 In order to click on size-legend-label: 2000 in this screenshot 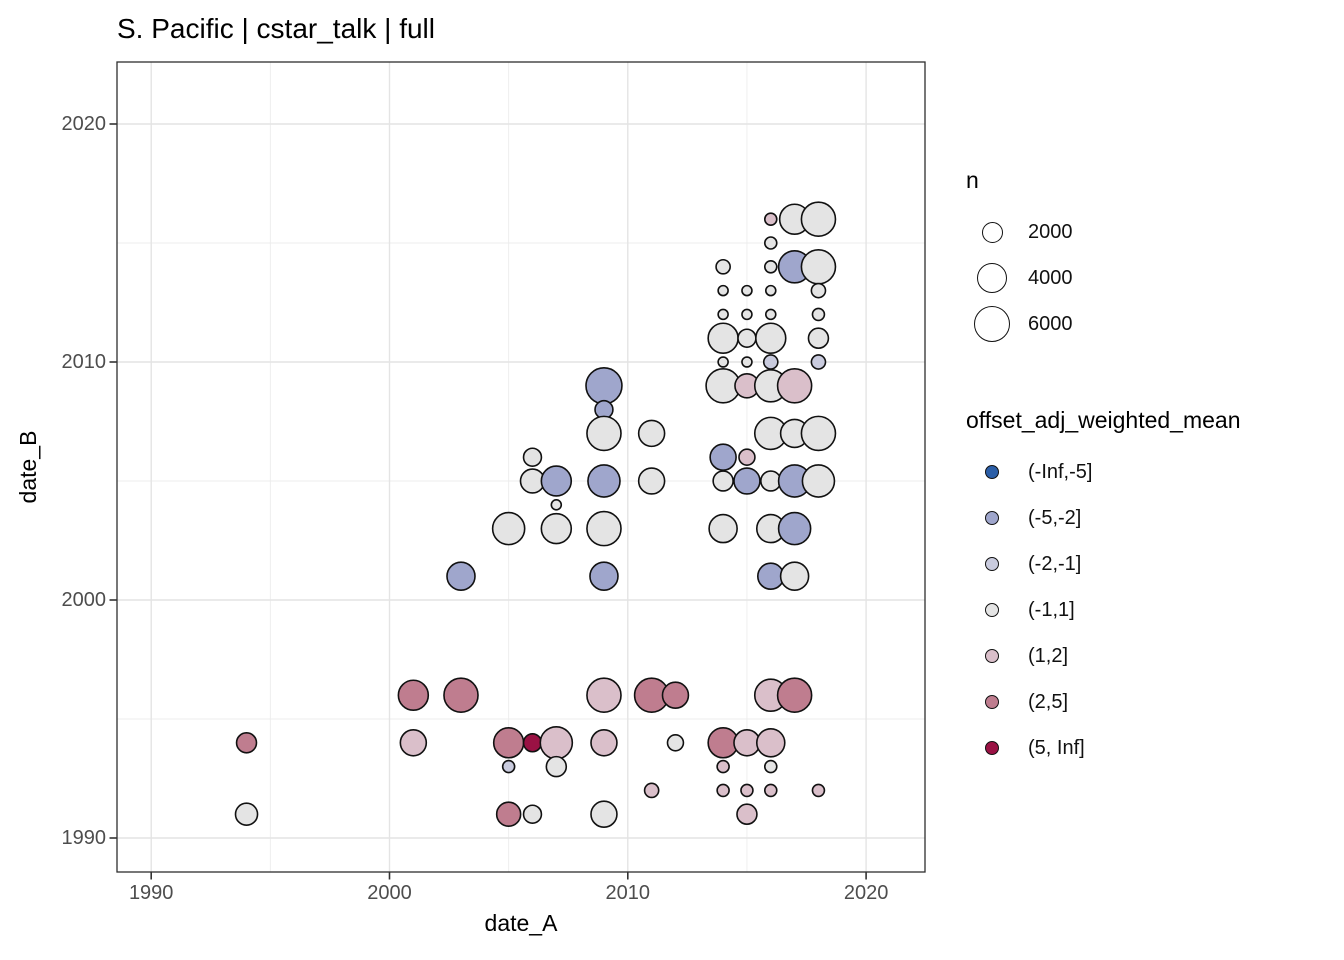, I will do `click(1050, 231)`.